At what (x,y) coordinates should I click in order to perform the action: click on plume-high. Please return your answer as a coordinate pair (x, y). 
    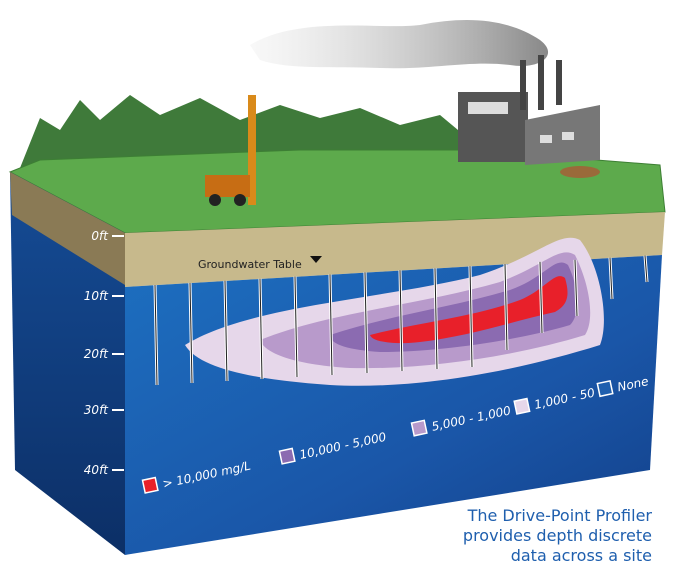
    Looking at the image, I should click on (454, 307).